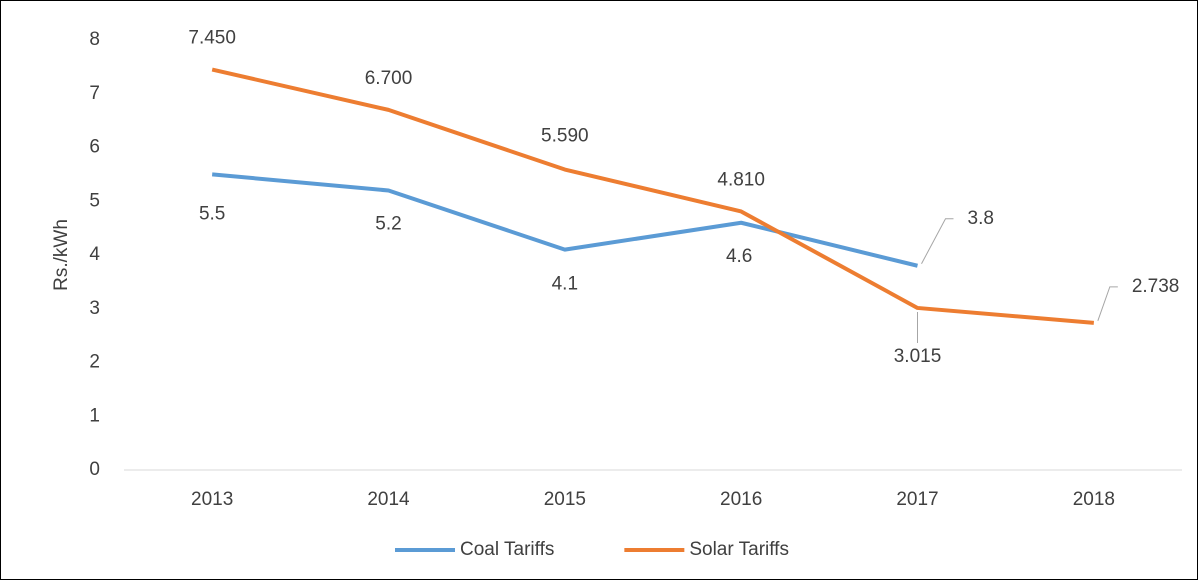 The width and height of the screenshot is (1198, 580). I want to click on x-tick-label: 2013, so click(212, 499).